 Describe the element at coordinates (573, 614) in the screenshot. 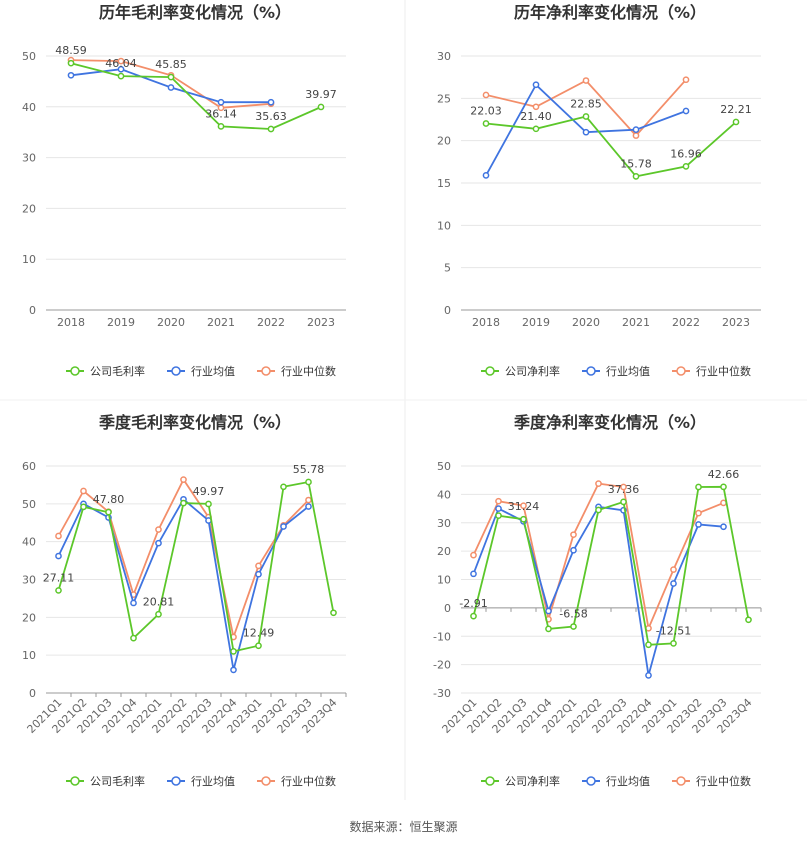

I see `chart-4-data-label: -6.58` at that location.